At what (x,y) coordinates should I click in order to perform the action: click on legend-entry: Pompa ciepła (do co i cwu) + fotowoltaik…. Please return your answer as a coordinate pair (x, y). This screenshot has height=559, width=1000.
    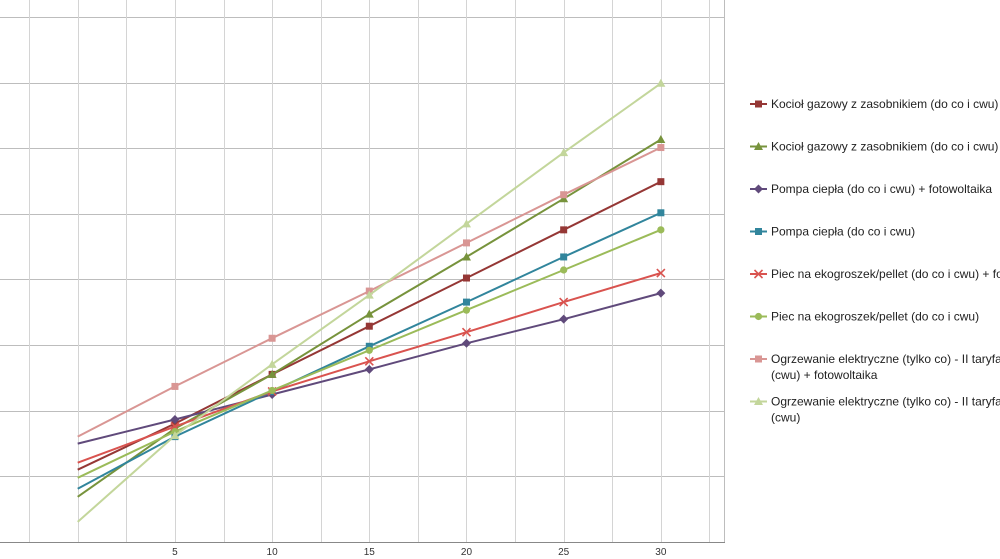
    Looking at the image, I should click on (871, 189).